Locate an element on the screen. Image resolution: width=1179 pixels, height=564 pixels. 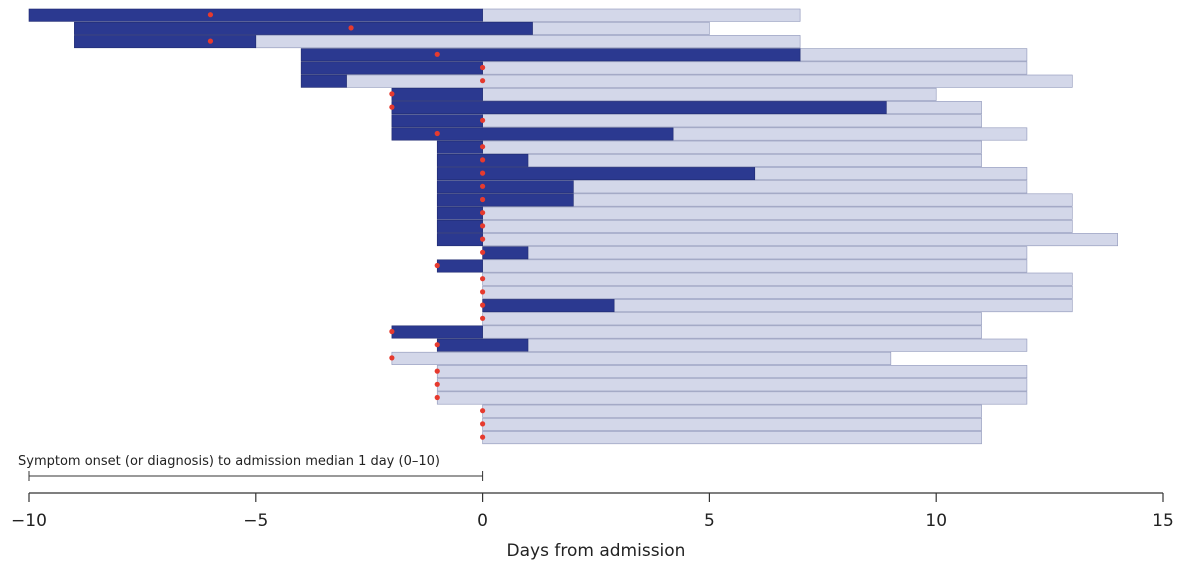
row-13-dot is located at coordinates (483, 173).